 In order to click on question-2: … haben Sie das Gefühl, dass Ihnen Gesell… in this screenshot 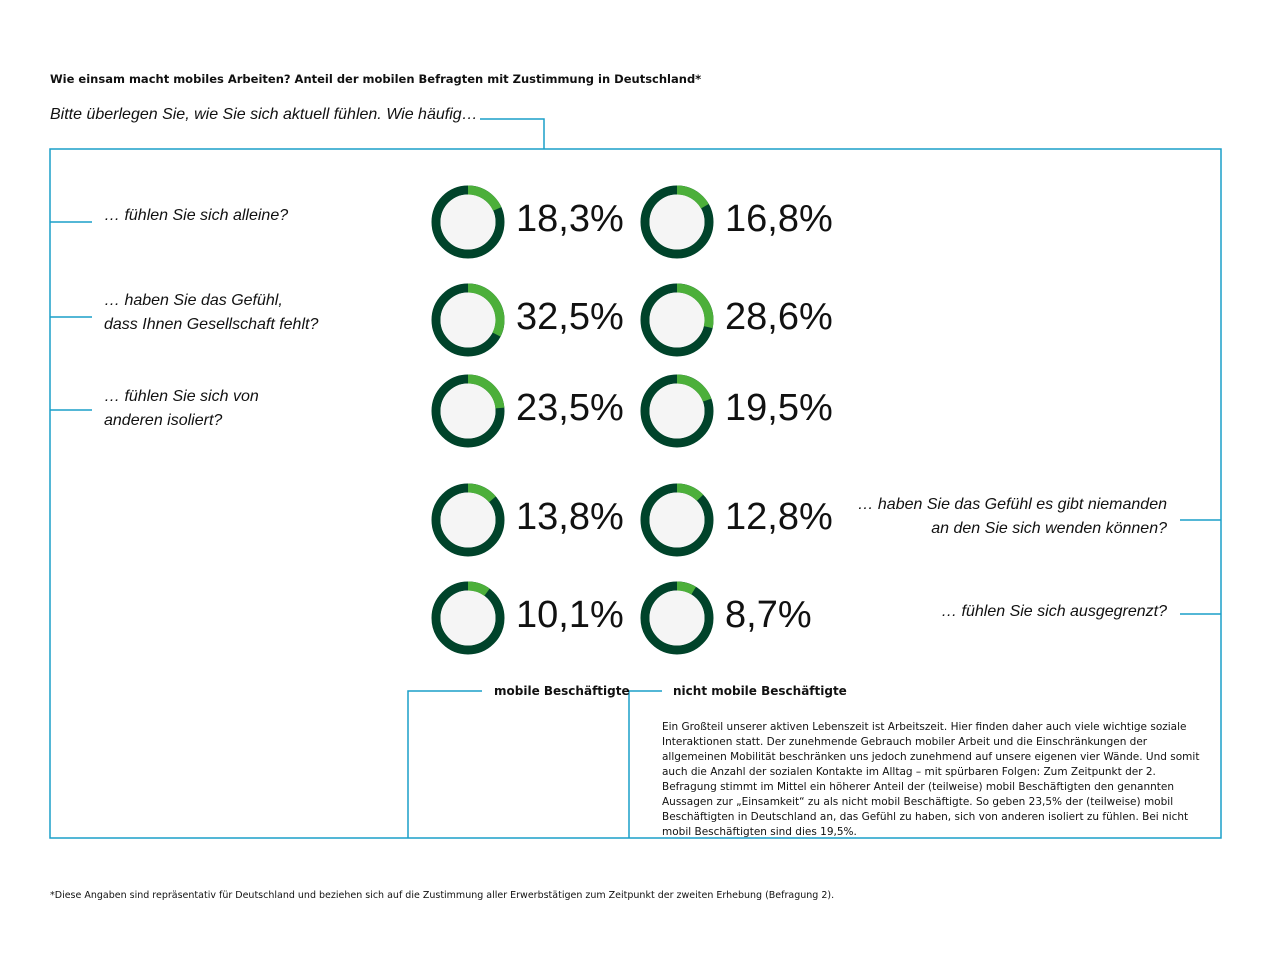, I will do `click(211, 313)`.